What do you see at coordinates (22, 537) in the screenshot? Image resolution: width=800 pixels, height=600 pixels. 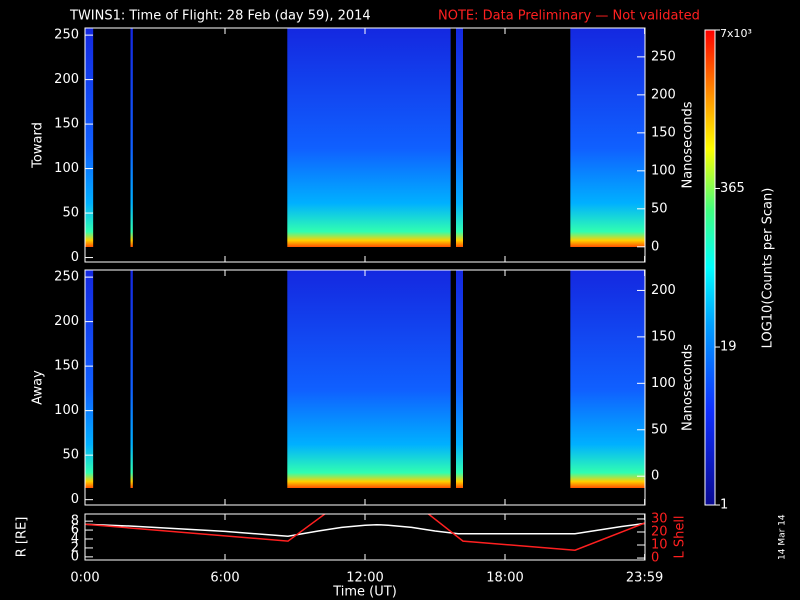 I see `y-axis-label: R [RE]` at bounding box center [22, 537].